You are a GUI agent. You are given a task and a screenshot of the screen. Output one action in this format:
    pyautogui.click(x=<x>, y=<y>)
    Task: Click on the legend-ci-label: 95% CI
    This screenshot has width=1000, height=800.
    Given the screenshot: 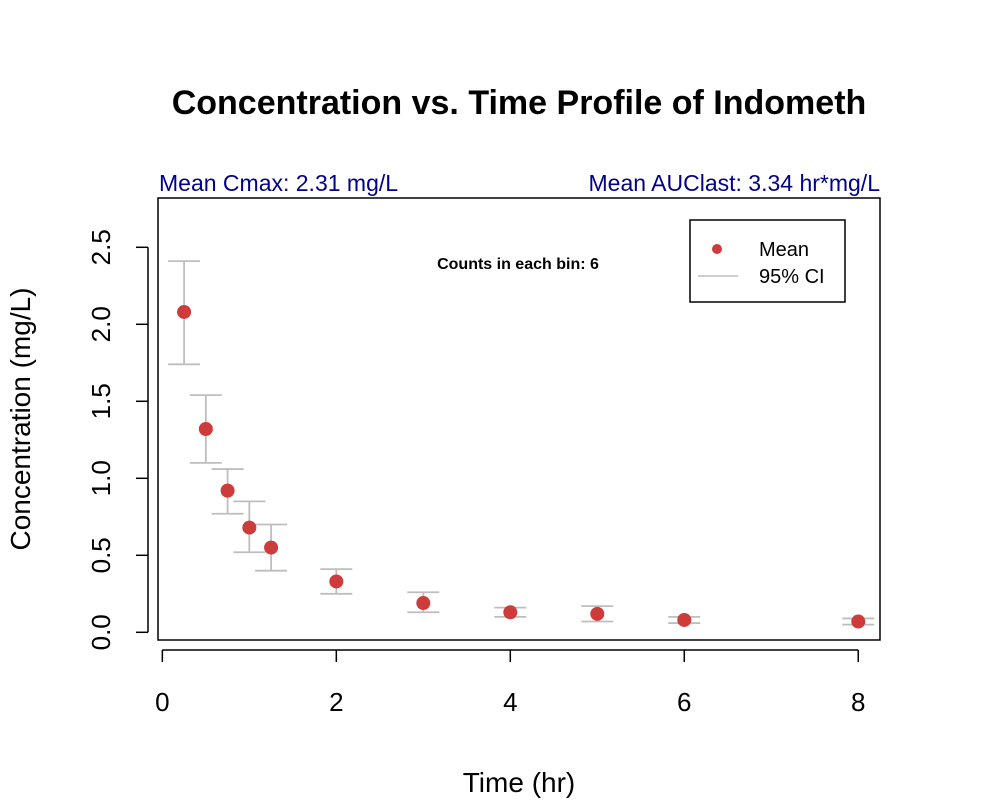 What is the action you would take?
    pyautogui.click(x=792, y=277)
    